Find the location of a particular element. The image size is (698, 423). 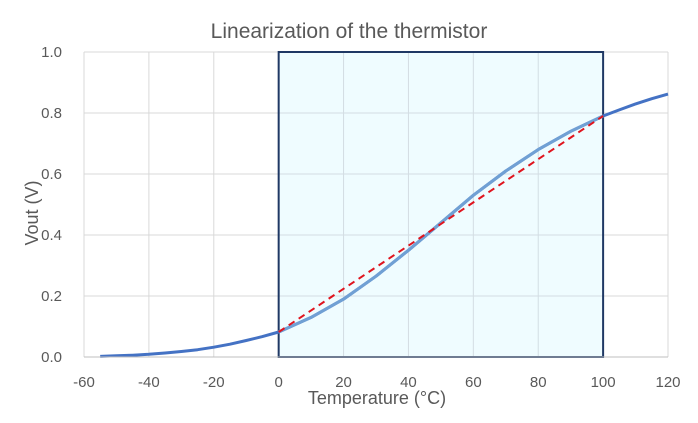

x-tick-label: 0 is located at coordinates (278, 382).